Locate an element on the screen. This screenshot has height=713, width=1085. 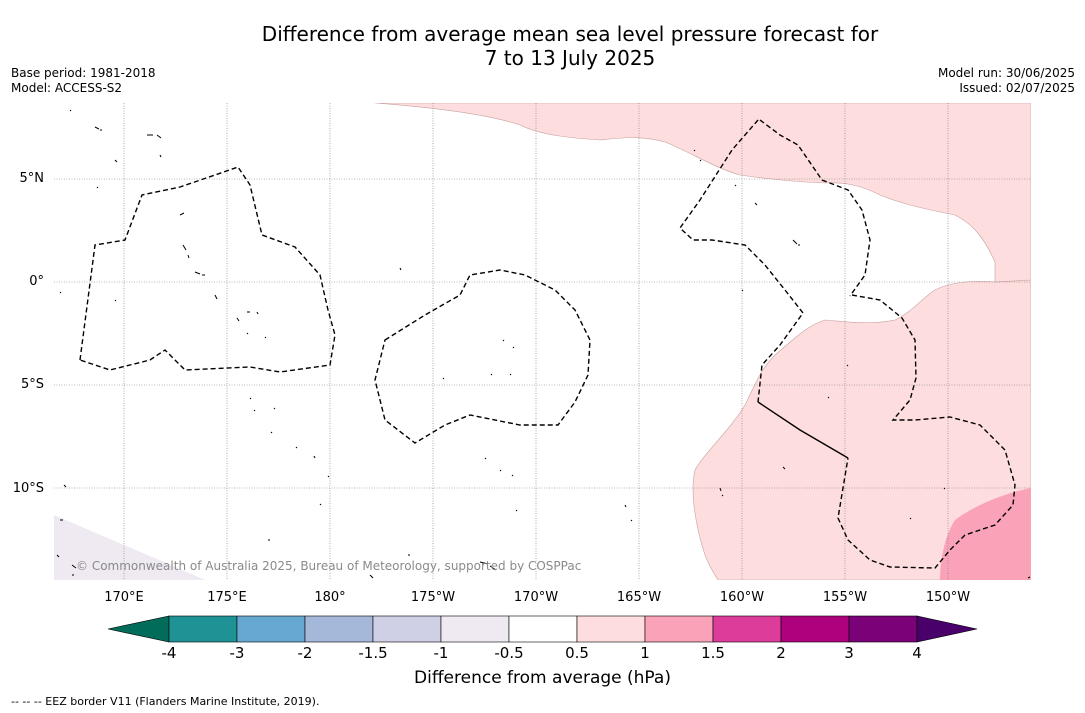
colorbar-segments is located at coordinates (543, 629).